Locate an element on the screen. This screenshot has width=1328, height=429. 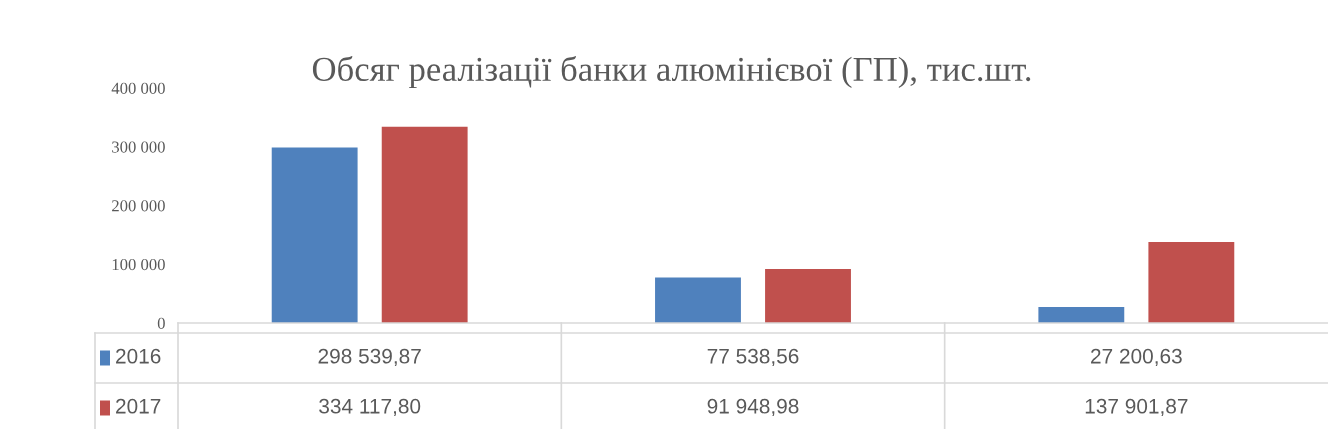
data-label: 91 948,98 is located at coordinates (753, 407).